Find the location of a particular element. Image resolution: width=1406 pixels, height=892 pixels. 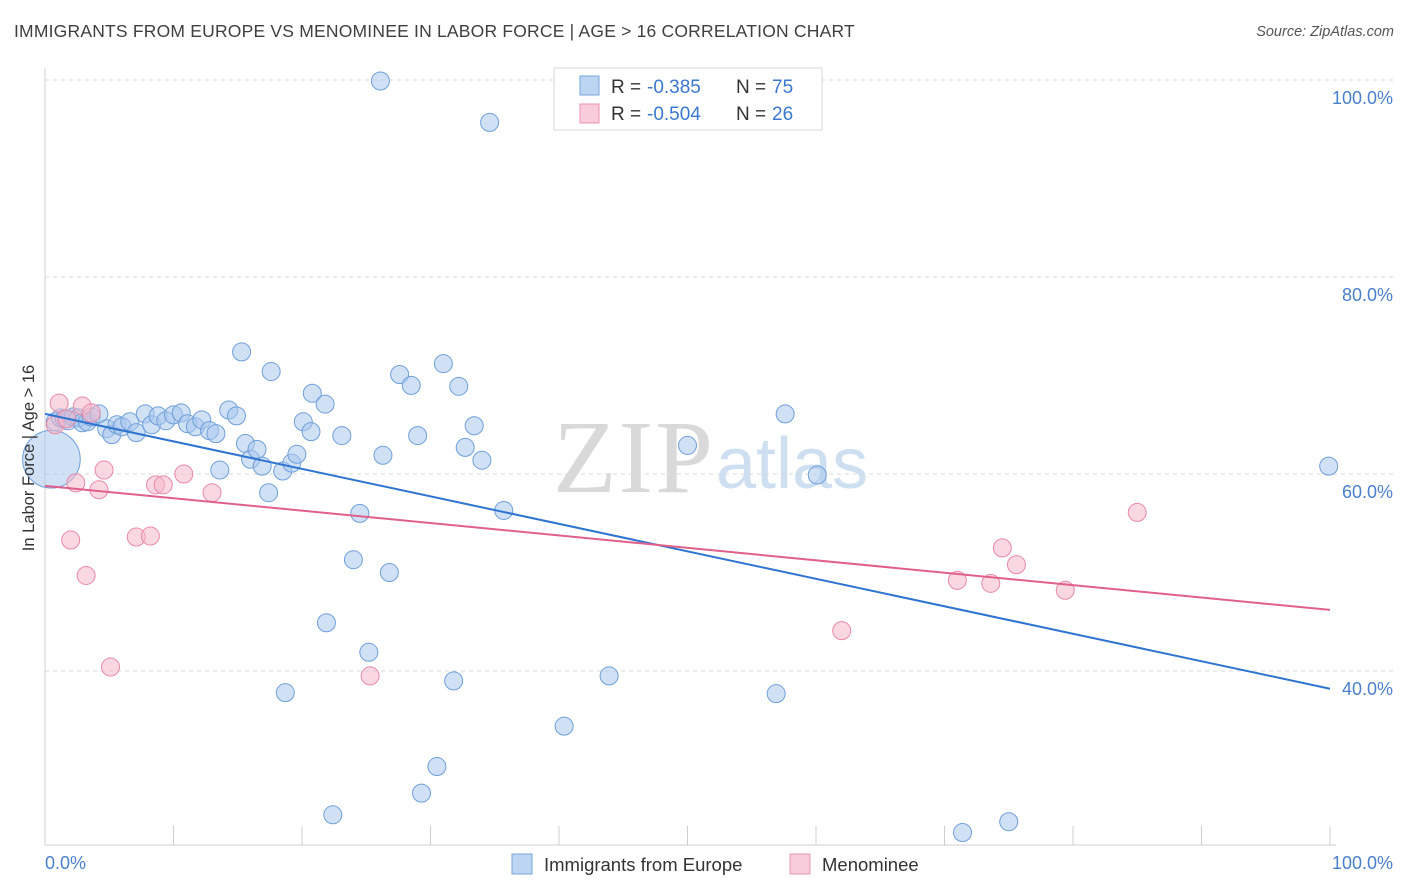

legend-n-label-2: N = is located at coordinates (751, 114).